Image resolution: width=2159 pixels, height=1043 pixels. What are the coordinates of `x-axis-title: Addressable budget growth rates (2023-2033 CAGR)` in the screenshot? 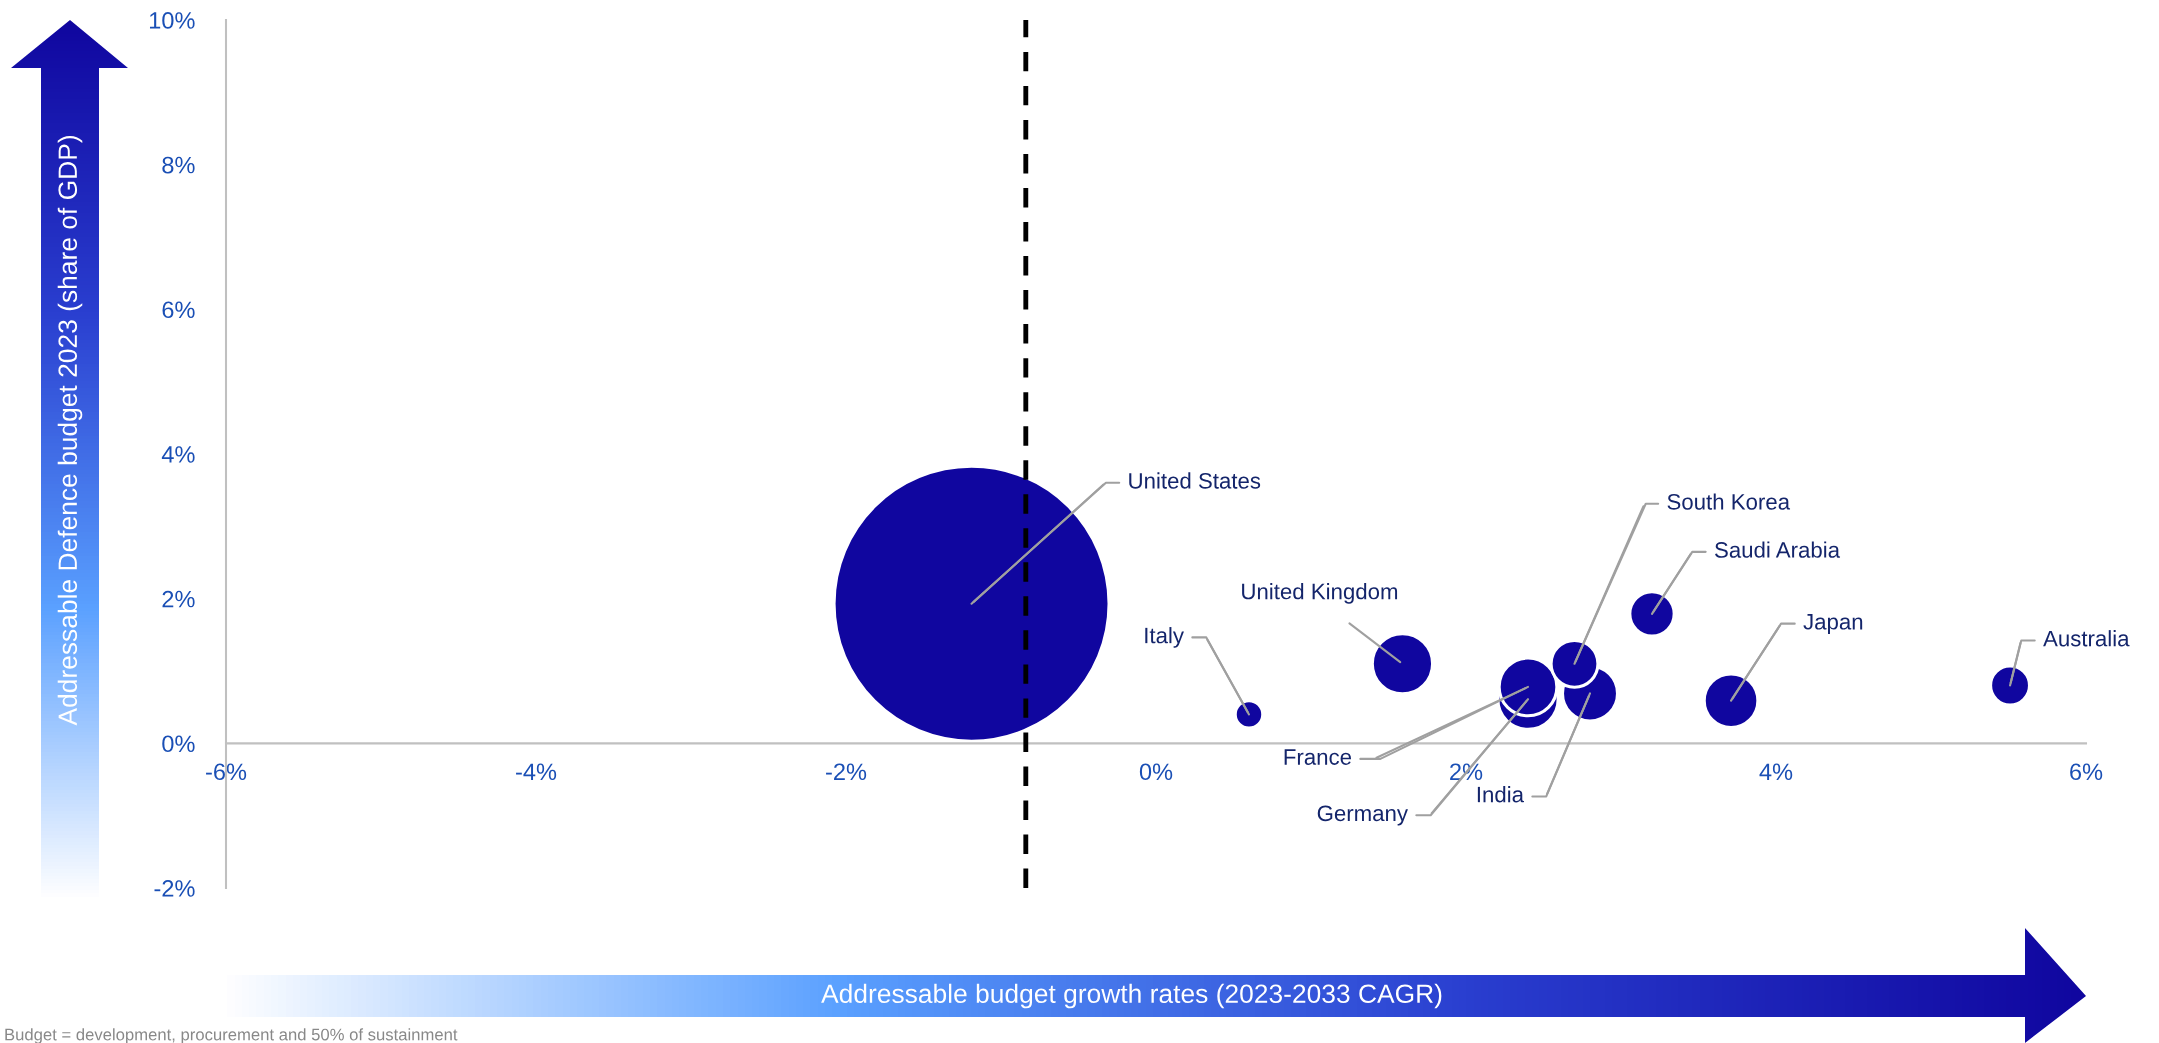 It's located at (1131, 996).